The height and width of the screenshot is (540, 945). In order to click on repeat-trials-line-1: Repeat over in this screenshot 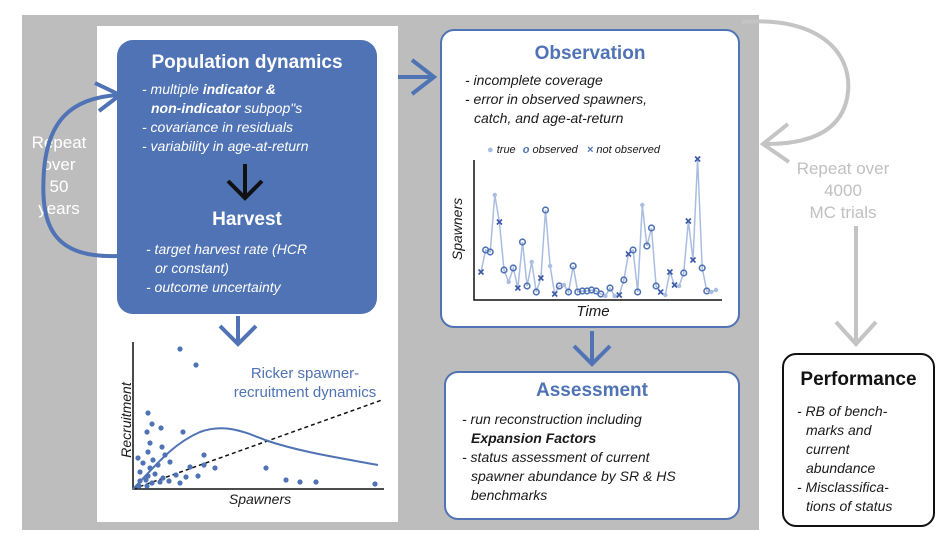, I will do `click(843, 168)`.